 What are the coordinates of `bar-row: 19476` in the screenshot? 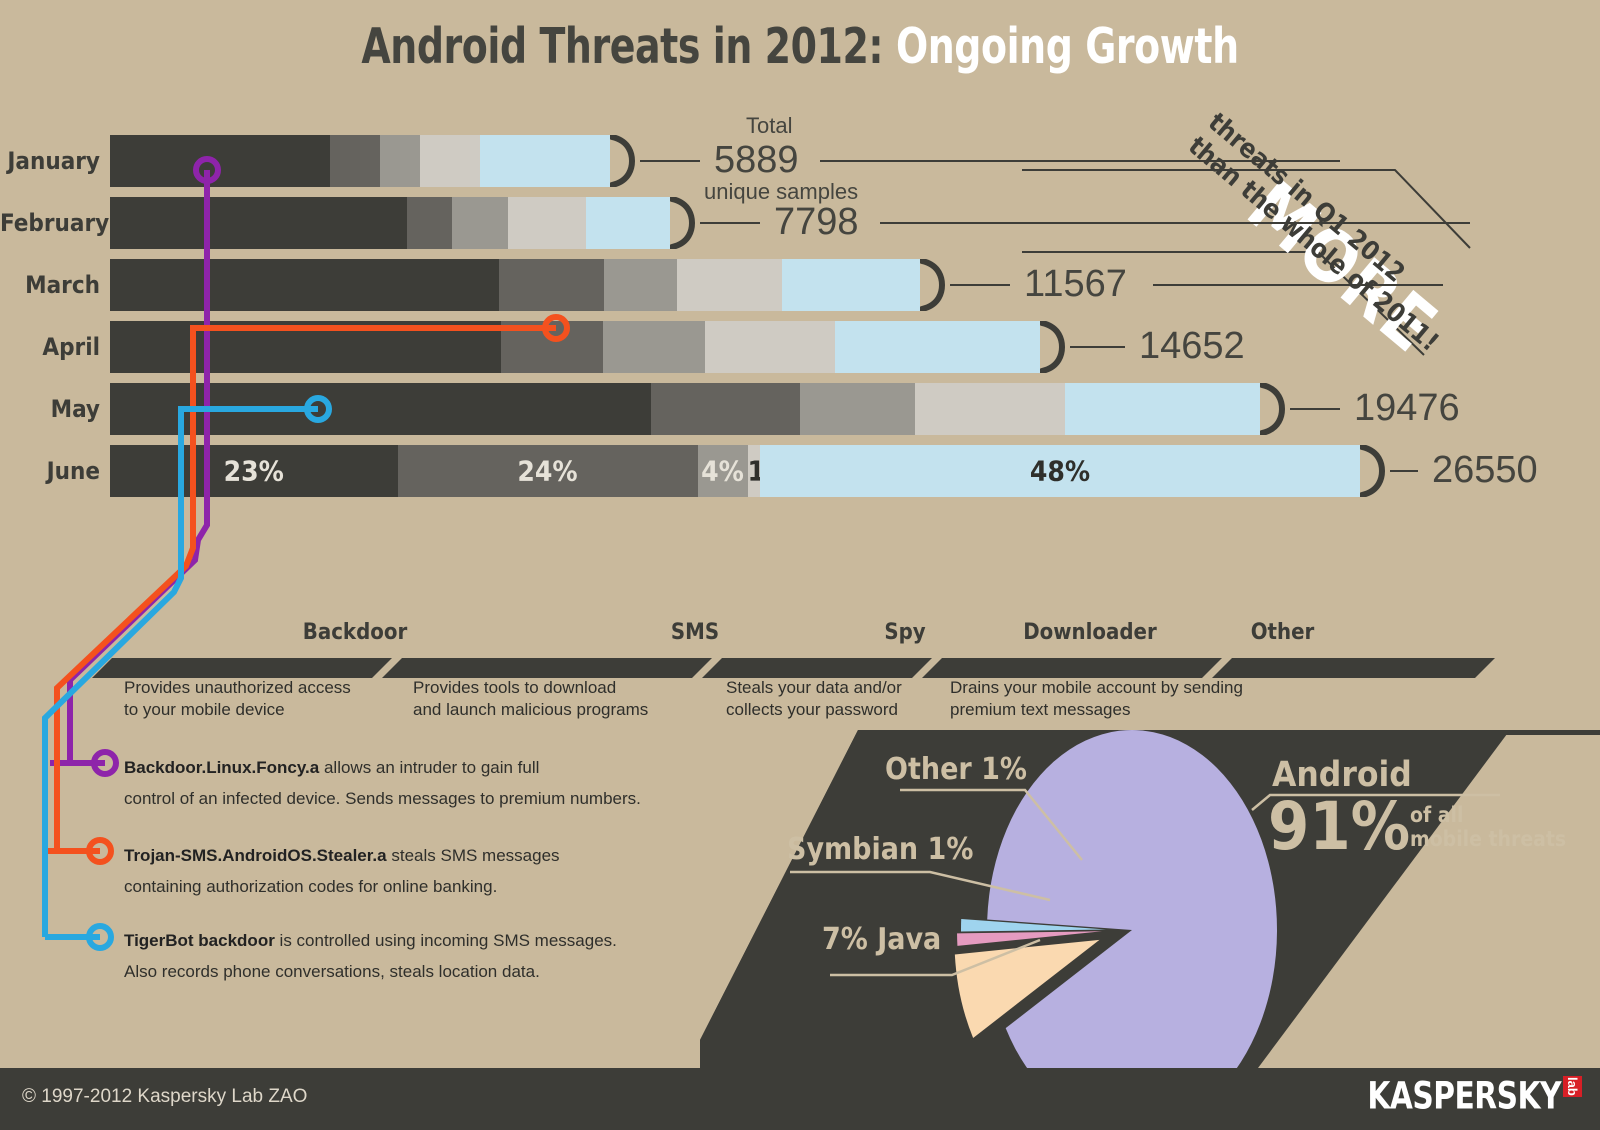 It's located at (785, 409).